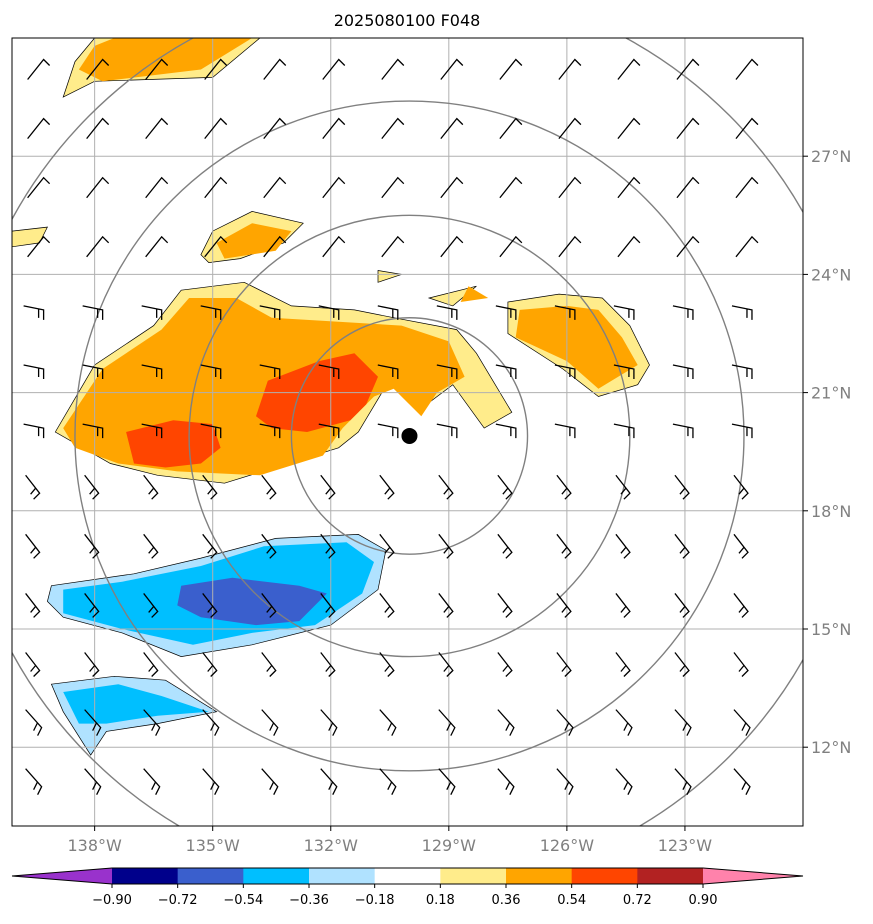  What do you see at coordinates (389, 840) in the screenshot?
I see `x-axis-ticks: 138°W 135°W 132°W 129°W 126°W 123°W` at bounding box center [389, 840].